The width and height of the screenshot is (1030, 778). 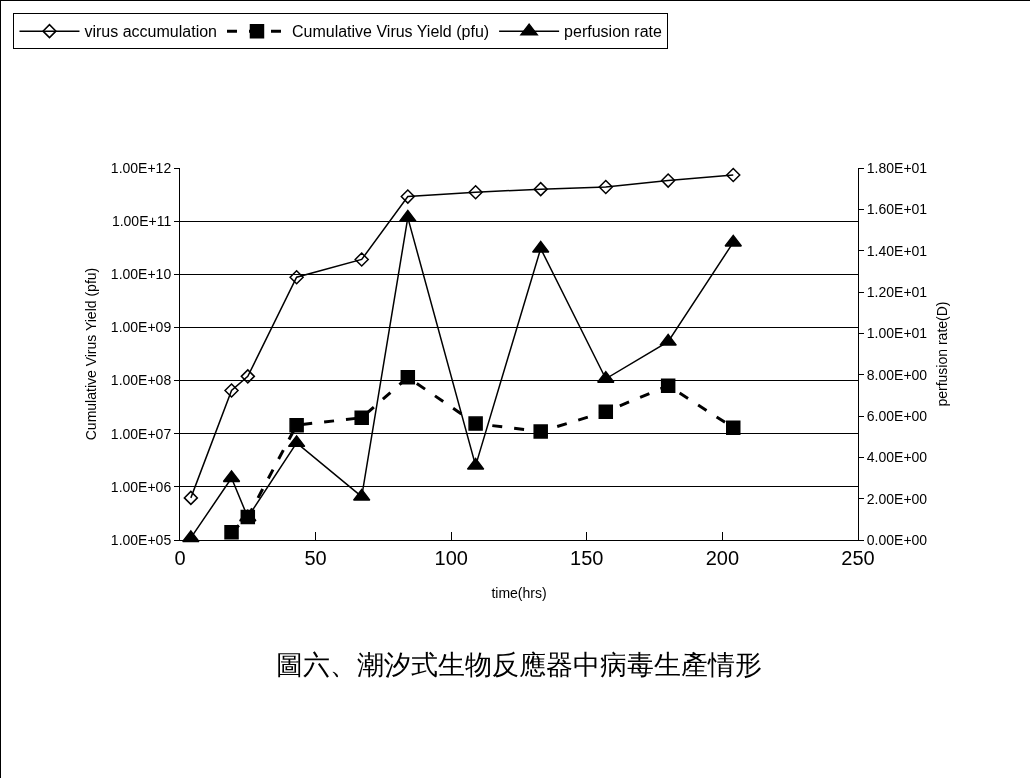 What do you see at coordinates (315, 558) in the screenshot?
I see `x-tick-label: 50` at bounding box center [315, 558].